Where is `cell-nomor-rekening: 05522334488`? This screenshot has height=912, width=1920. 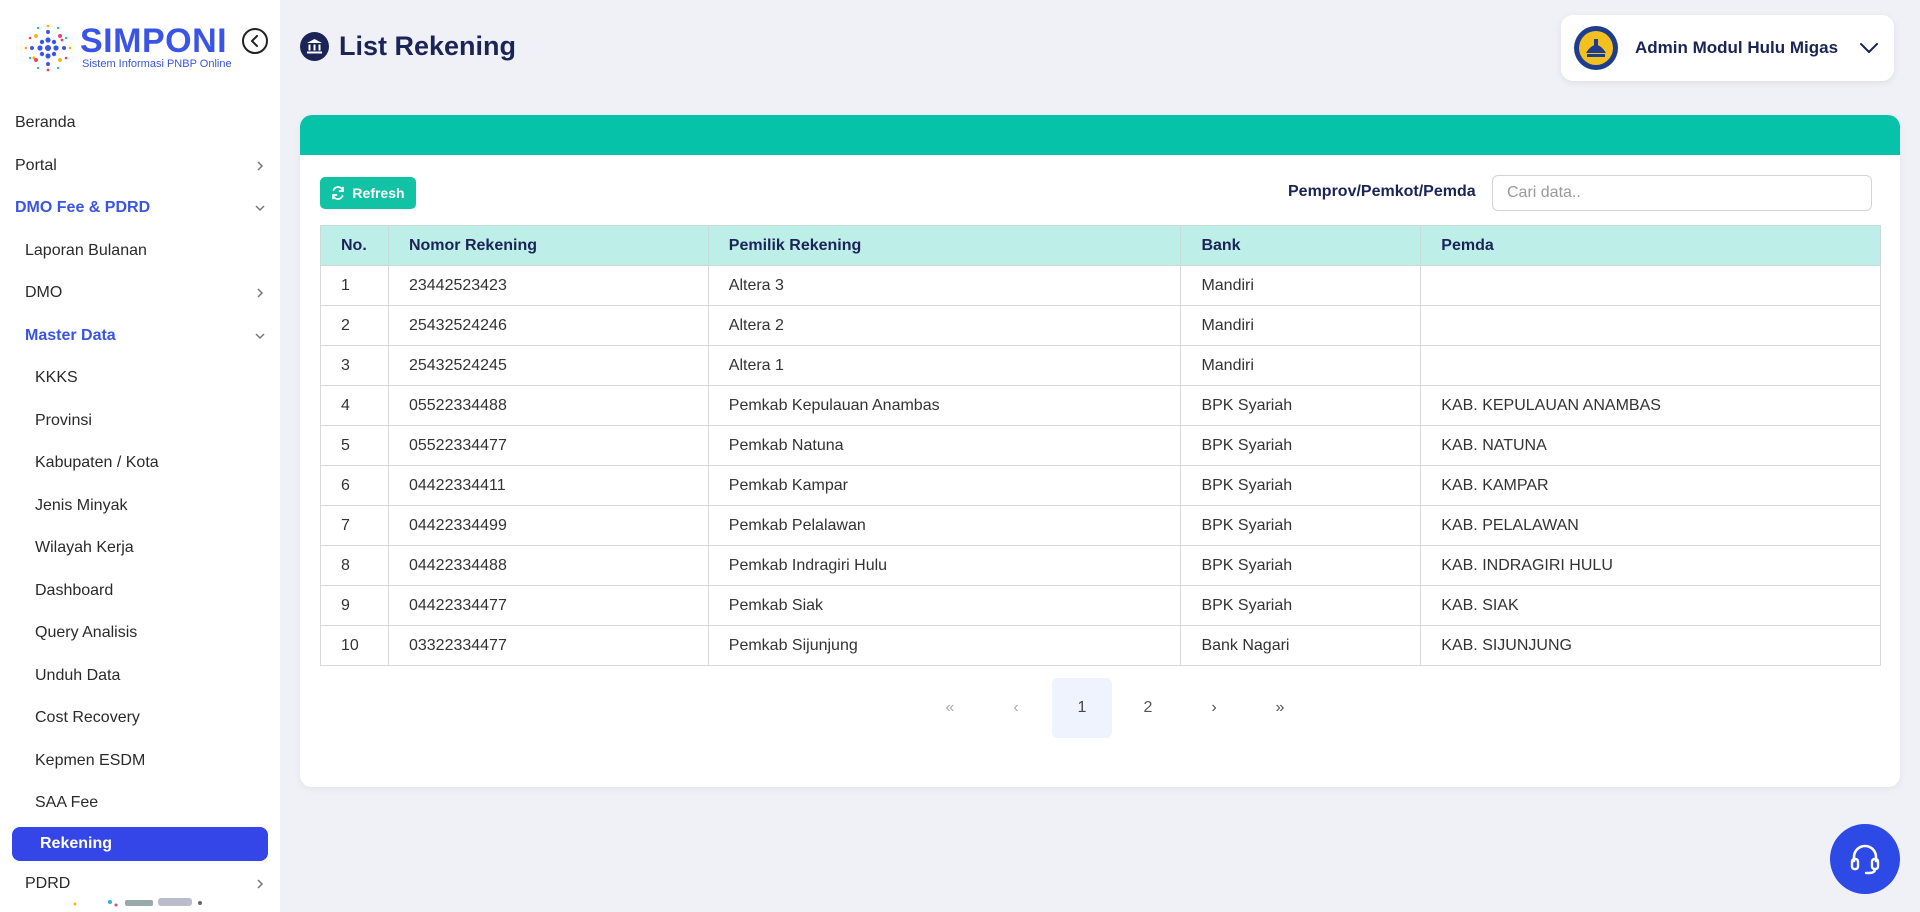
cell-nomor-rekening: 05522334488 is located at coordinates (548, 405).